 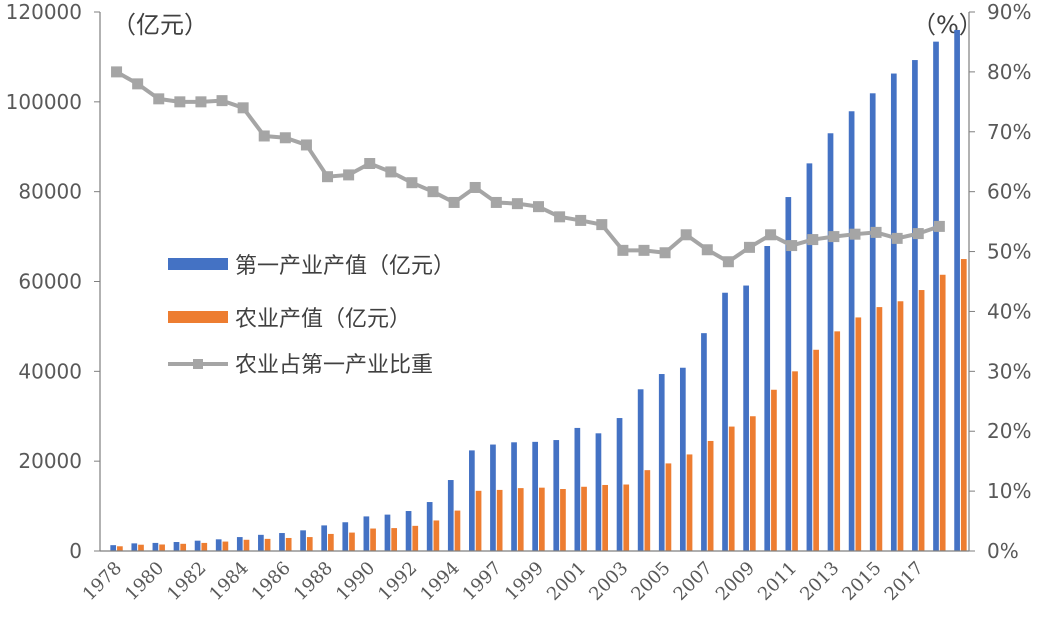 What do you see at coordinates (861, 581) in the screenshot?
I see `x-axis-tick-label: 2015` at bounding box center [861, 581].